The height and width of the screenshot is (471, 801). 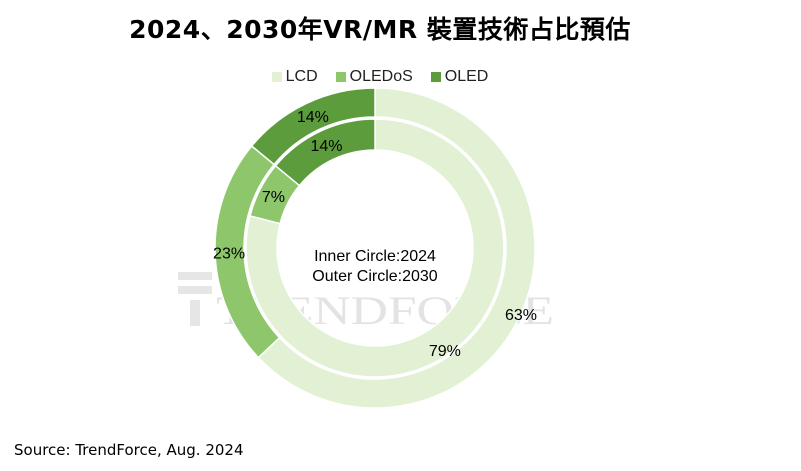 What do you see at coordinates (340, 77) in the screenshot?
I see `legend-swatch-oledos` at bounding box center [340, 77].